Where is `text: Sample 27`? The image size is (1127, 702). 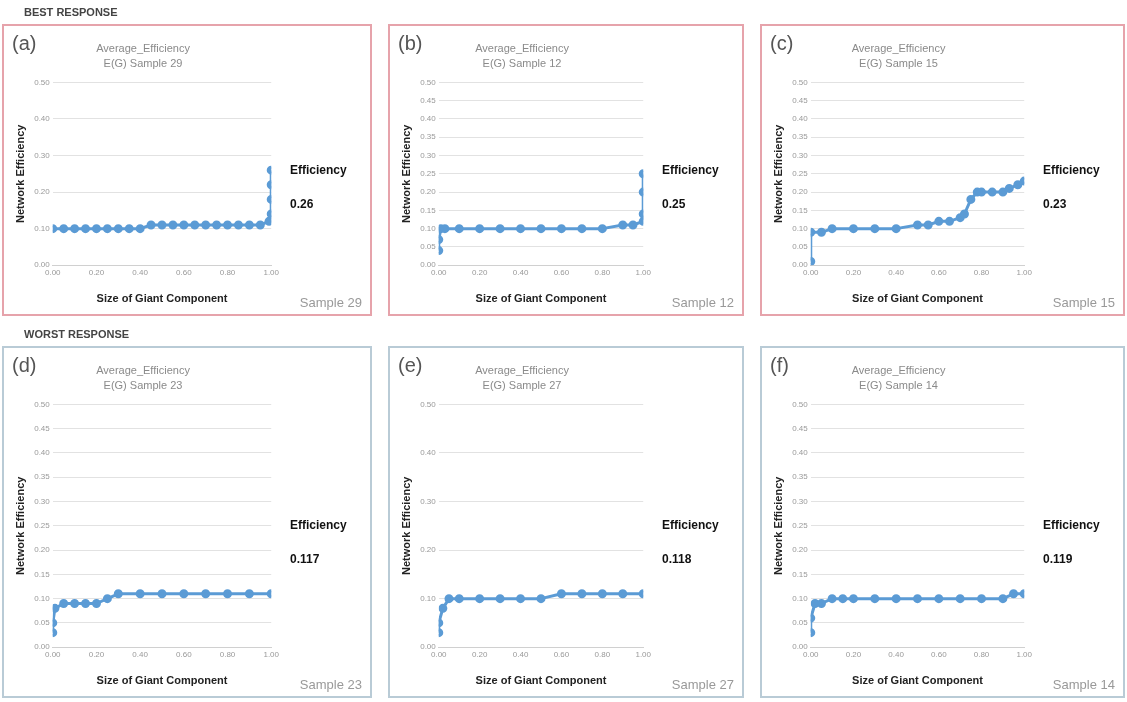 text: Sample 27 is located at coordinates (702, 684).